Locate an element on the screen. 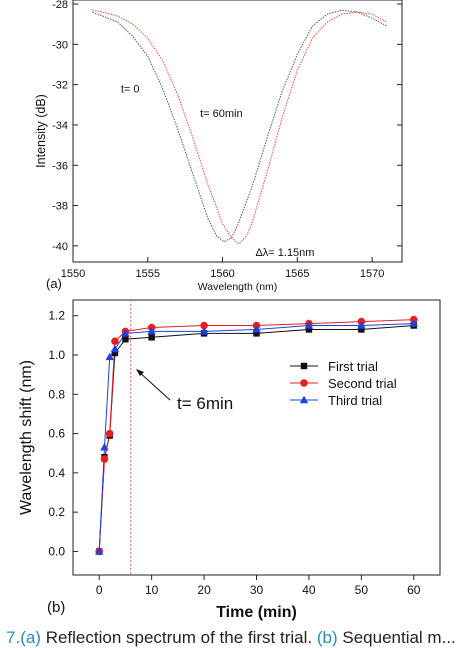 The image size is (474, 648). panel-a-ytick-label: -36 is located at coordinates (60, 166).